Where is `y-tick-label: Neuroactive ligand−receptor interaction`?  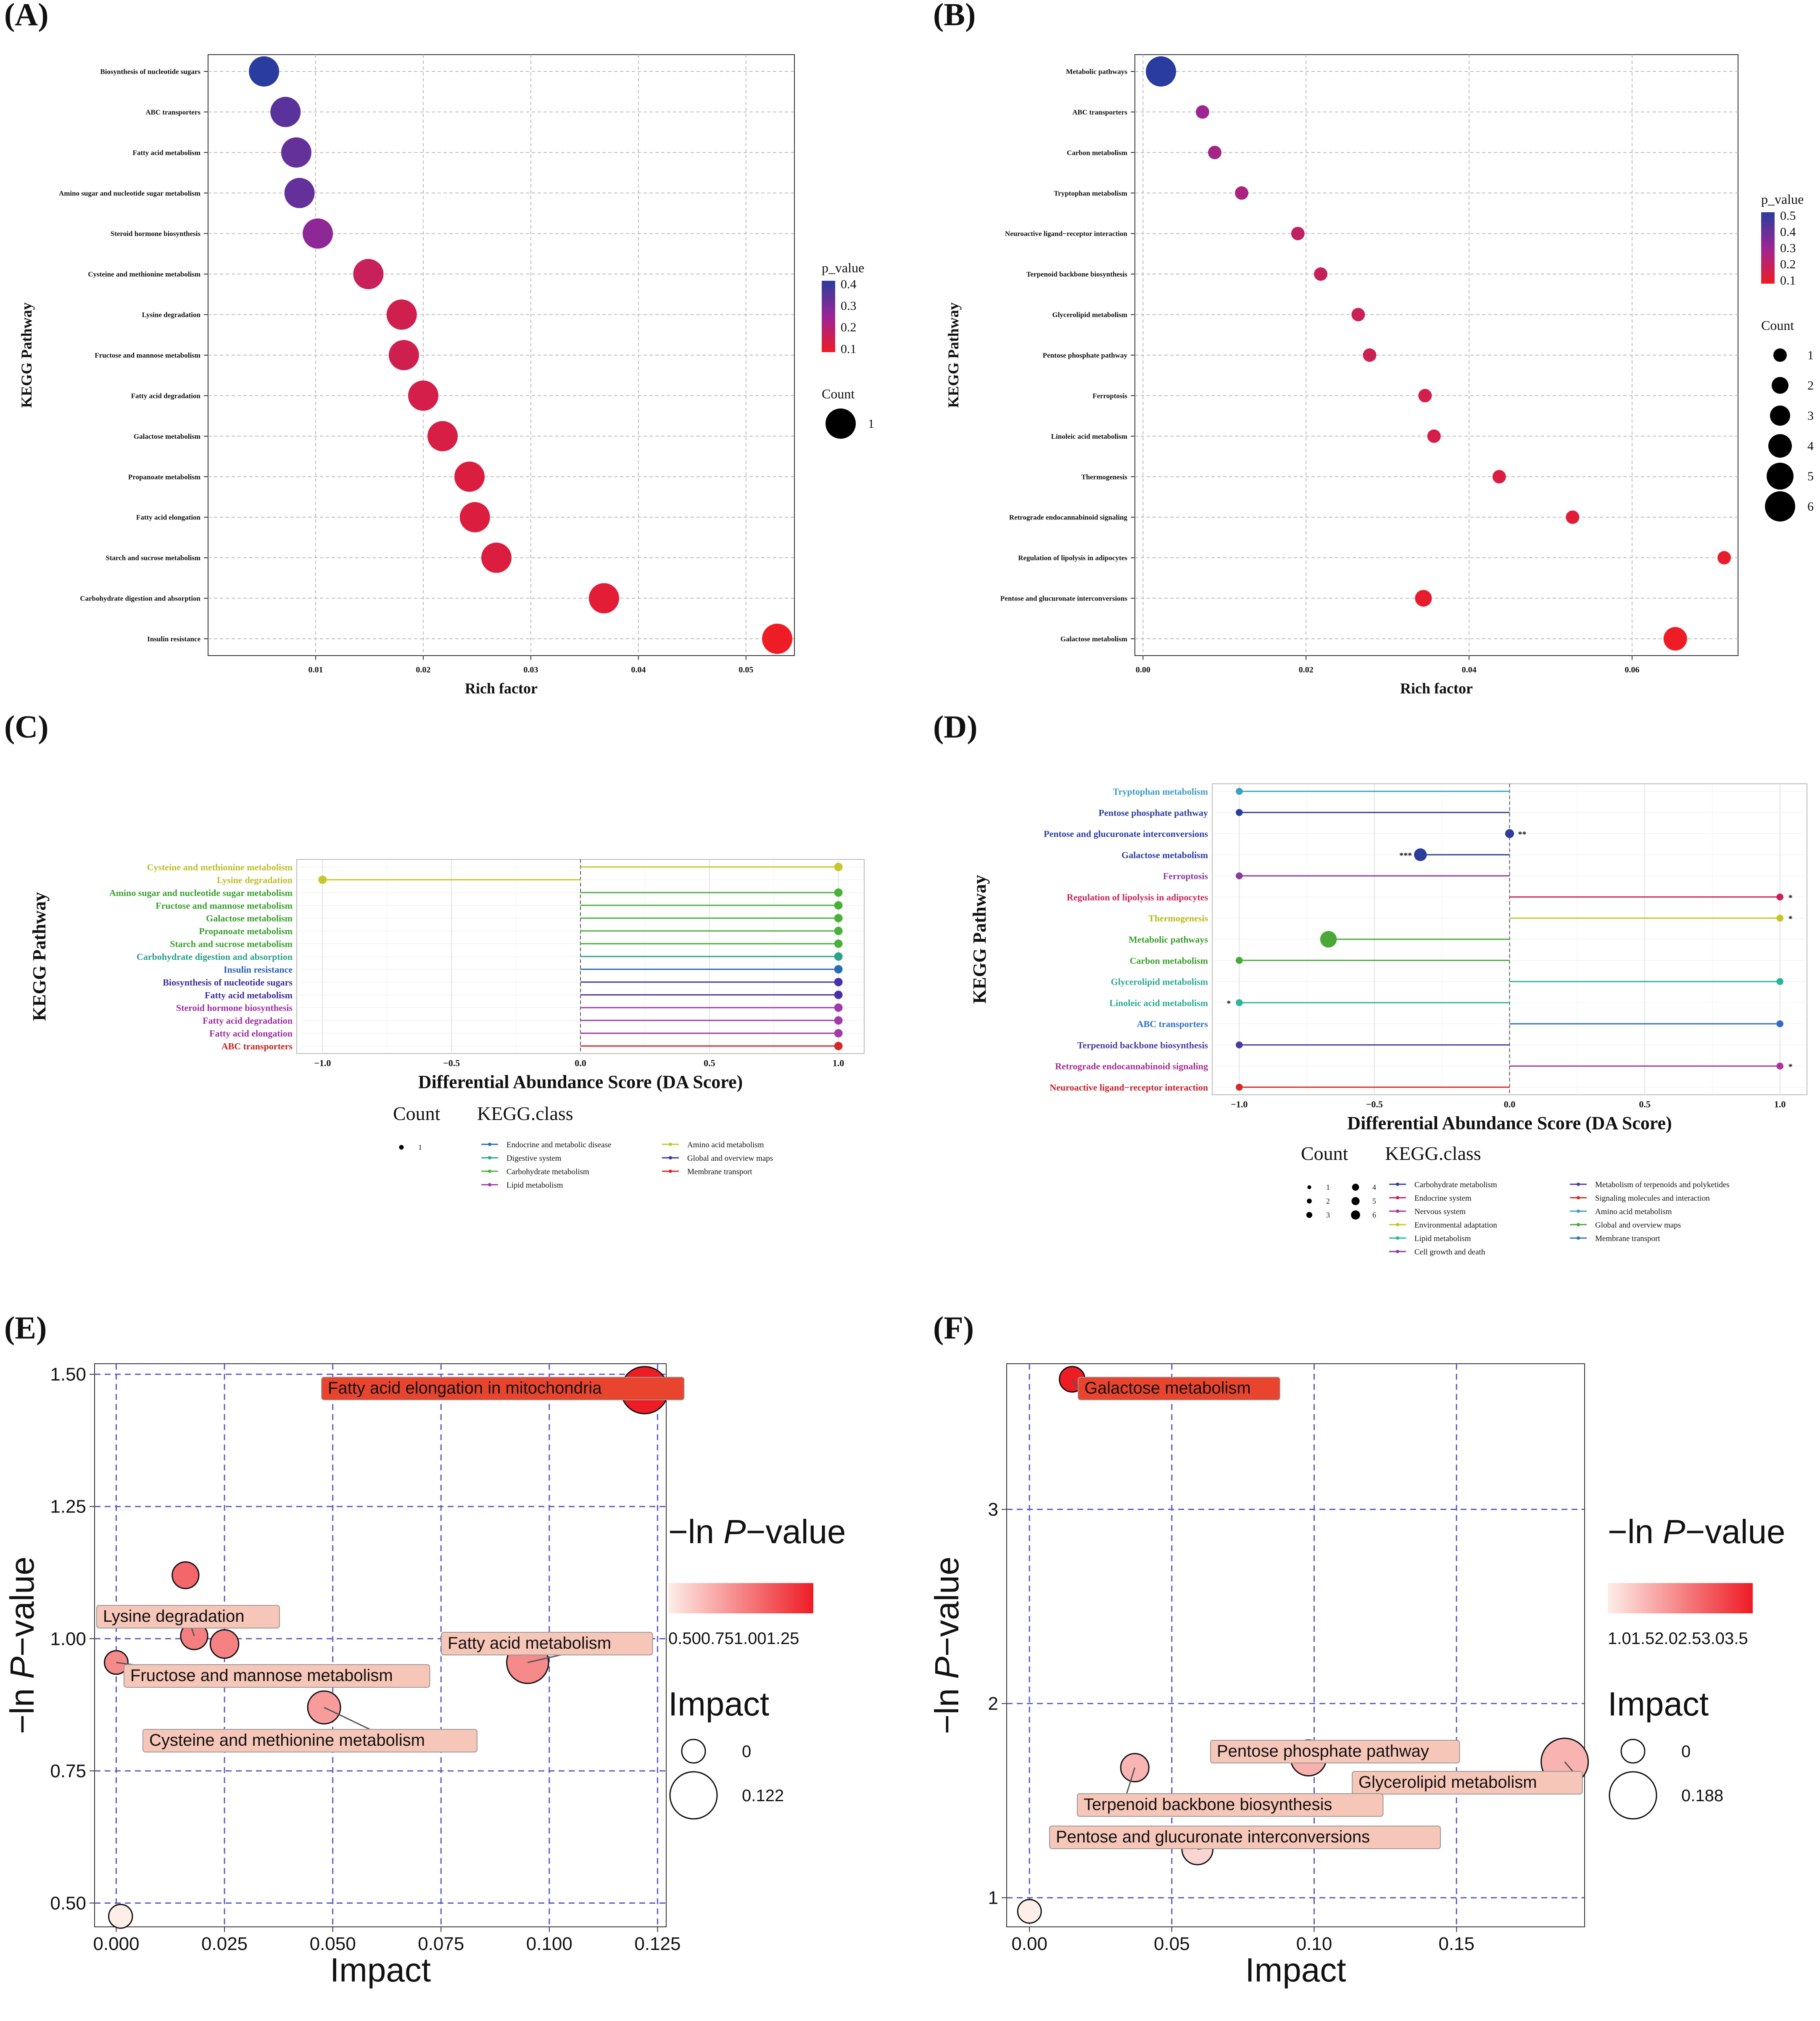 y-tick-label: Neuroactive ligand−receptor interaction is located at coordinates (1129, 1088).